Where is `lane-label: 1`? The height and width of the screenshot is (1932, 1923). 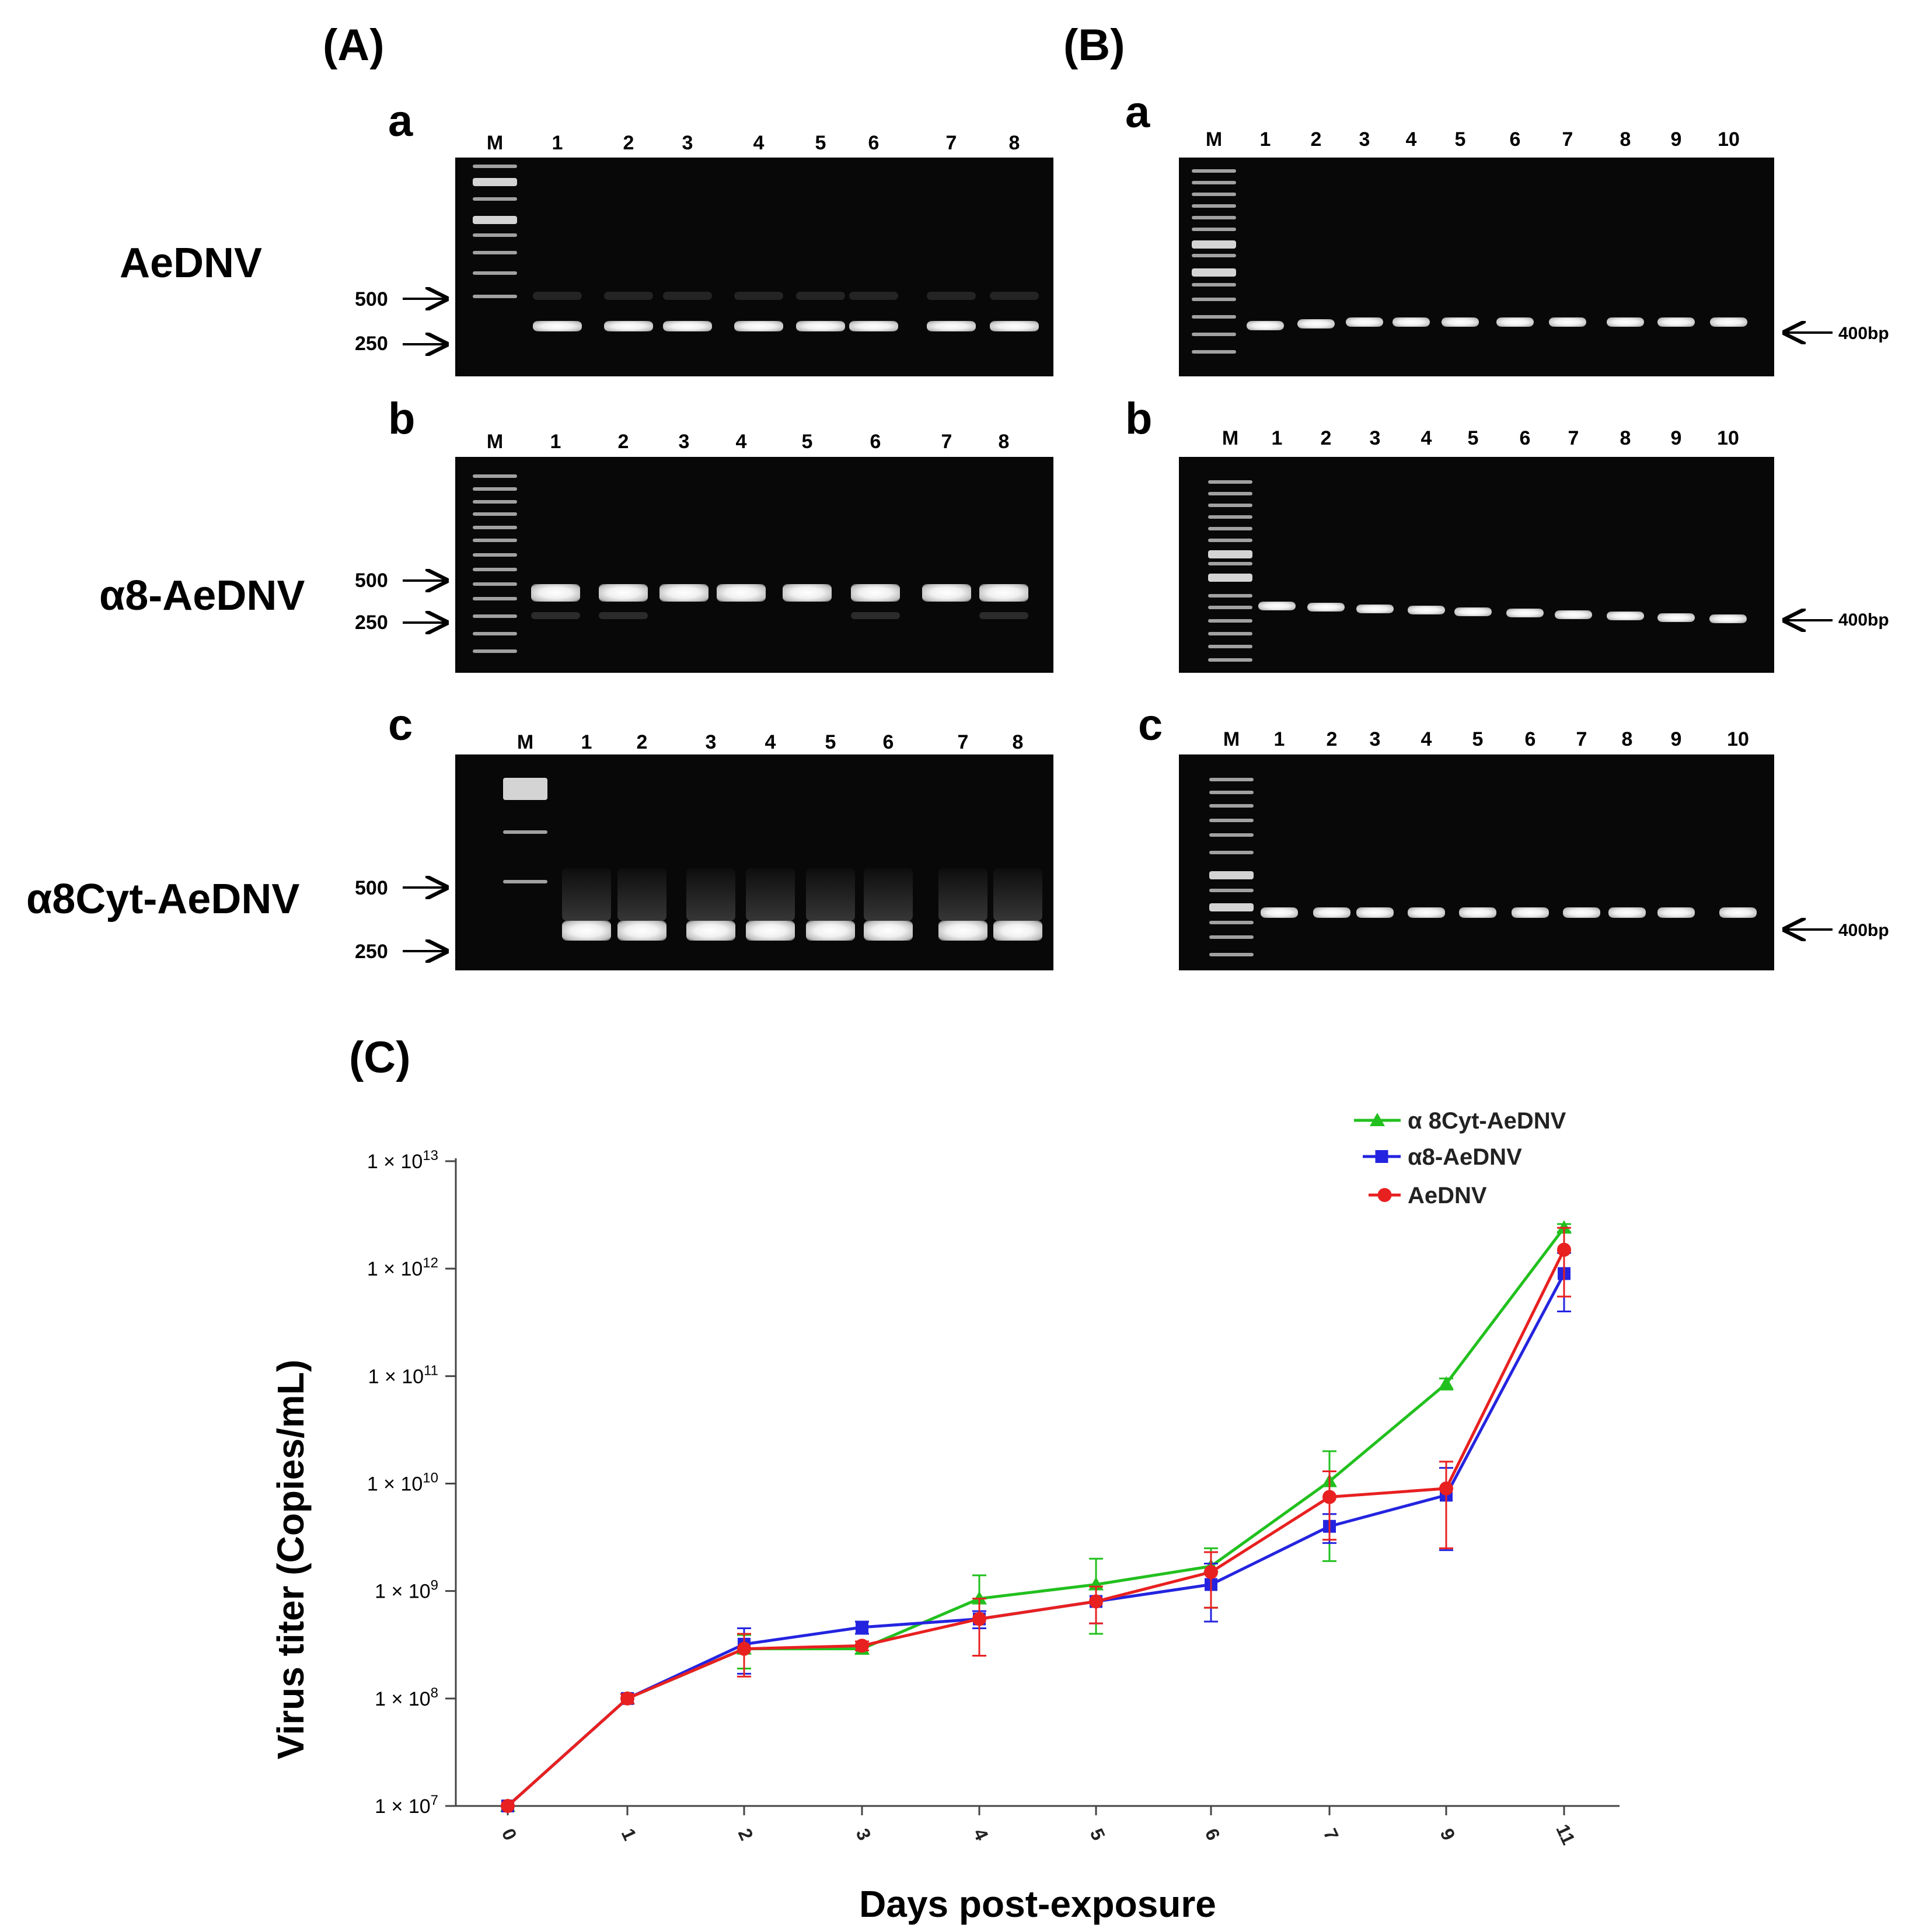
lane-label: 1 is located at coordinates (1279, 739).